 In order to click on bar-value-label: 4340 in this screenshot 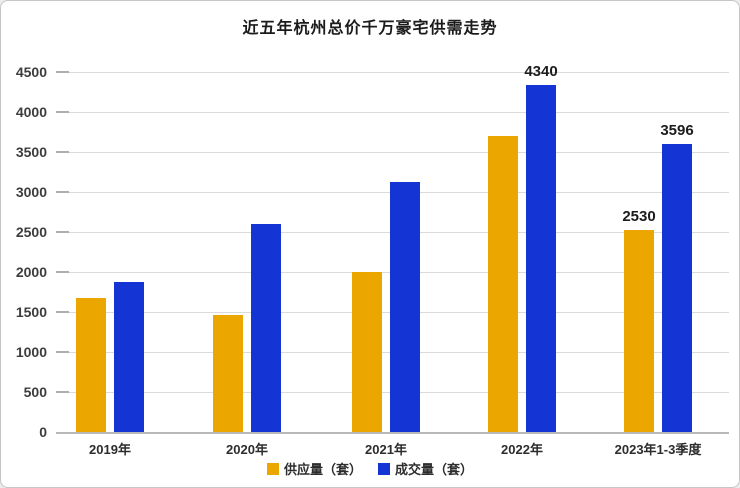, I will do `click(541, 71)`.